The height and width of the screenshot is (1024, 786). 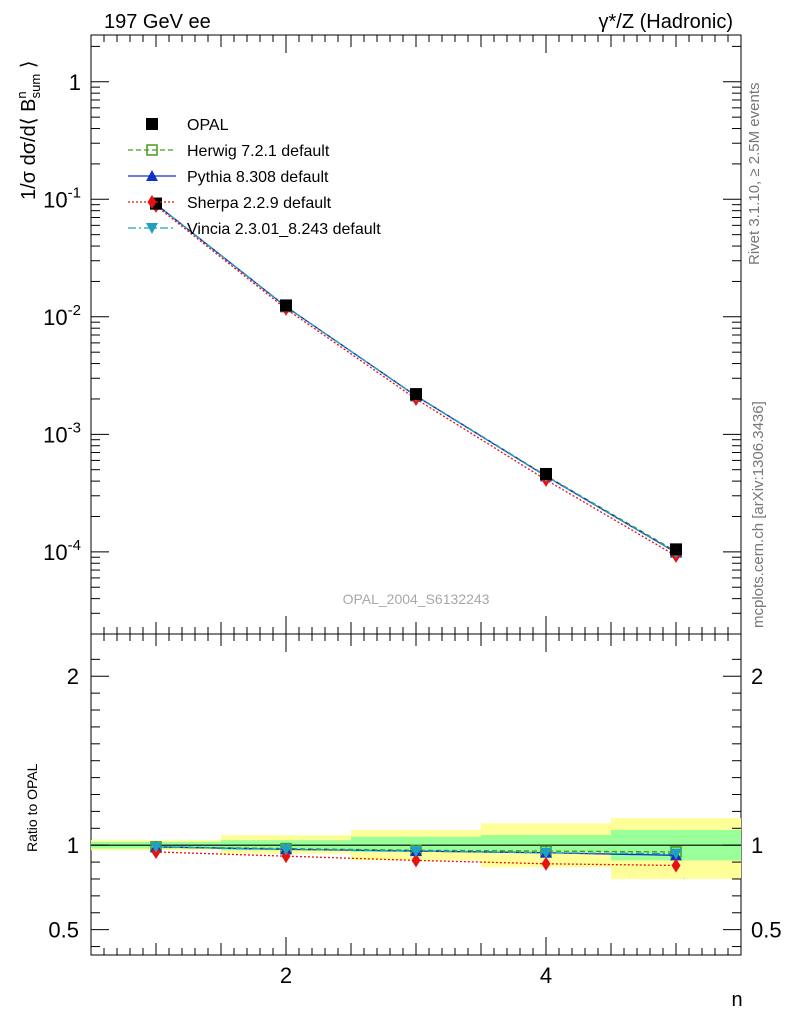 I want to click on legend-label-herwig: Herwig 7.2.1 default, so click(x=258, y=151).